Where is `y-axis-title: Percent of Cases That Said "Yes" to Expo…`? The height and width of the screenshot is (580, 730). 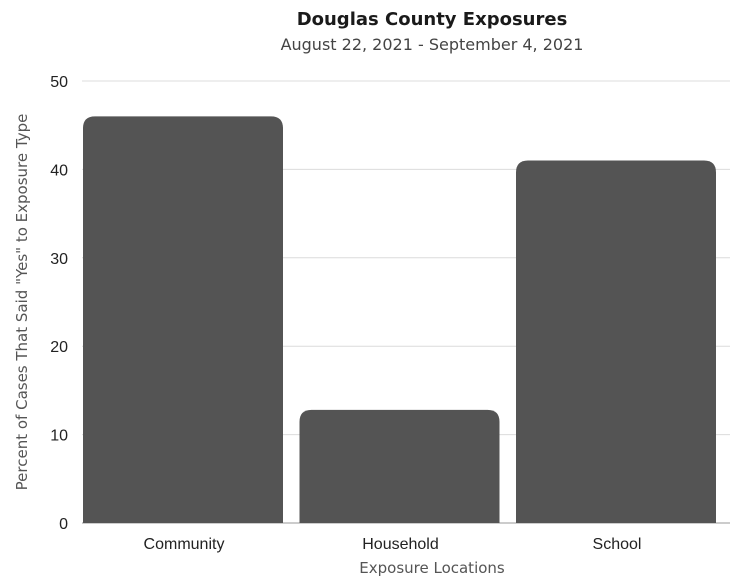
y-axis-title: Percent of Cases That Said "Yes" to Expo… is located at coordinates (22, 302).